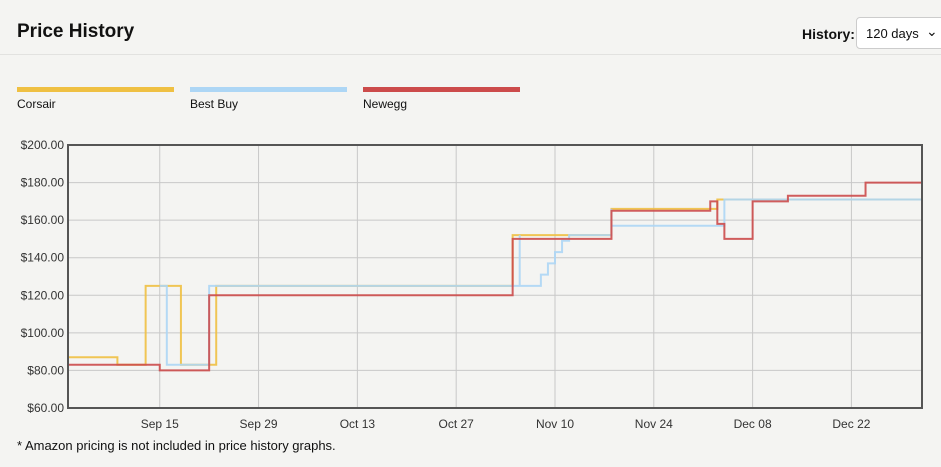  What do you see at coordinates (45, 408) in the screenshot?
I see `y-tick-label: $60.00` at bounding box center [45, 408].